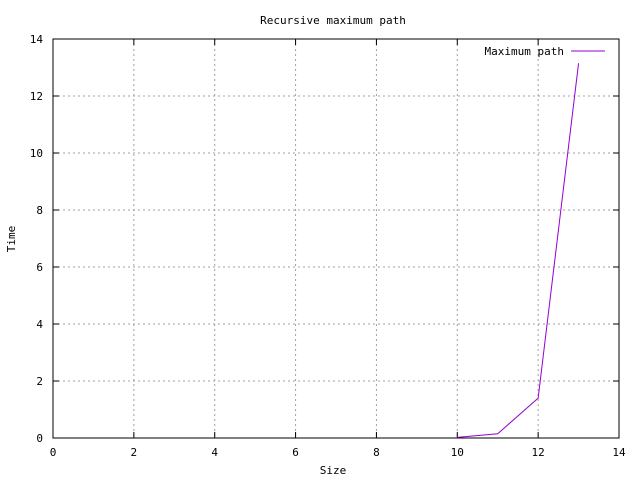 The width and height of the screenshot is (640, 480). I want to click on legend: Maximum path, so click(545, 51).